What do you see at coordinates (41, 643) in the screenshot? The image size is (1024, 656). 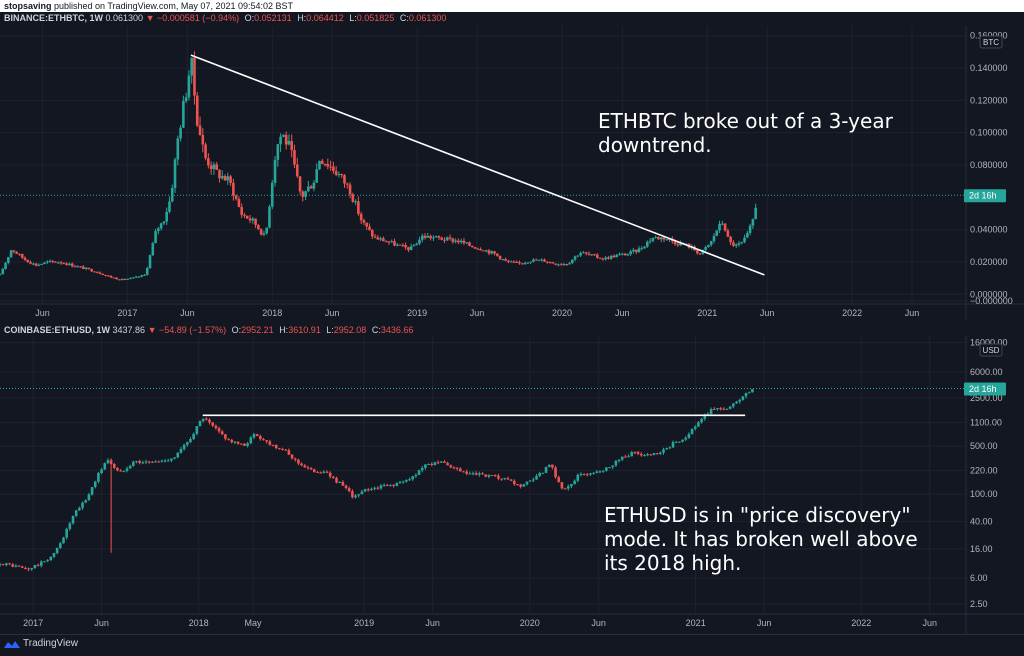 I see `tradingview-logo: TradingView` at bounding box center [41, 643].